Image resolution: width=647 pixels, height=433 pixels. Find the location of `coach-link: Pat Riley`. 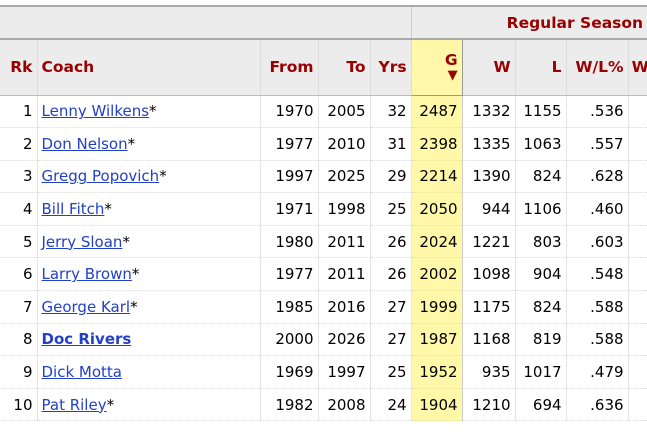

coach-link: Pat Riley is located at coordinates (74, 404).